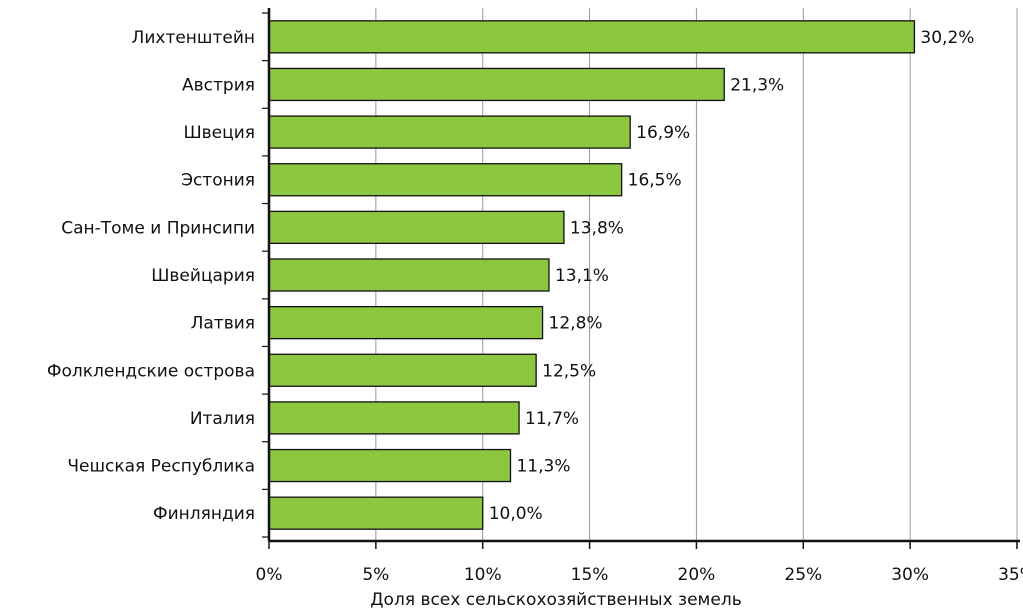  I want to click on value-label: 10,0%, so click(516, 514).